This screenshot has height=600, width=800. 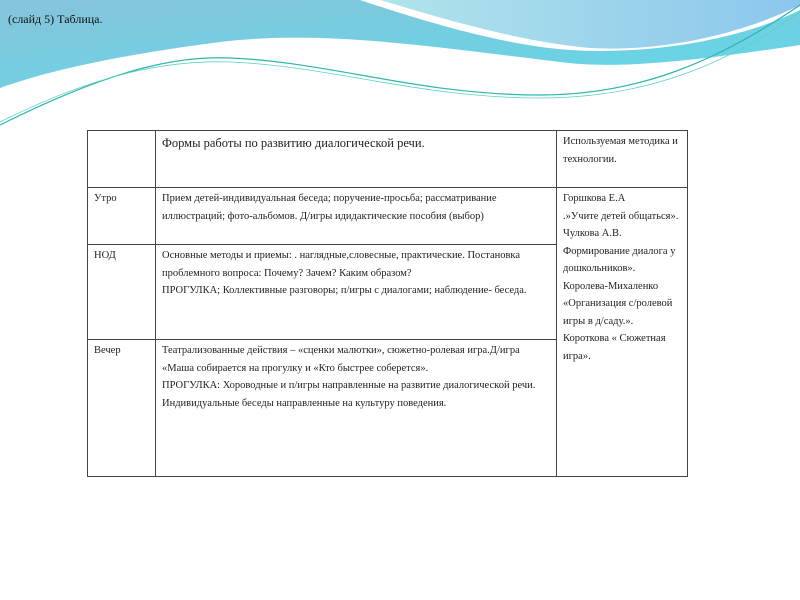 What do you see at coordinates (622, 159) in the screenshot?
I see `header-cell-methods: Используемая методика и технологии.` at bounding box center [622, 159].